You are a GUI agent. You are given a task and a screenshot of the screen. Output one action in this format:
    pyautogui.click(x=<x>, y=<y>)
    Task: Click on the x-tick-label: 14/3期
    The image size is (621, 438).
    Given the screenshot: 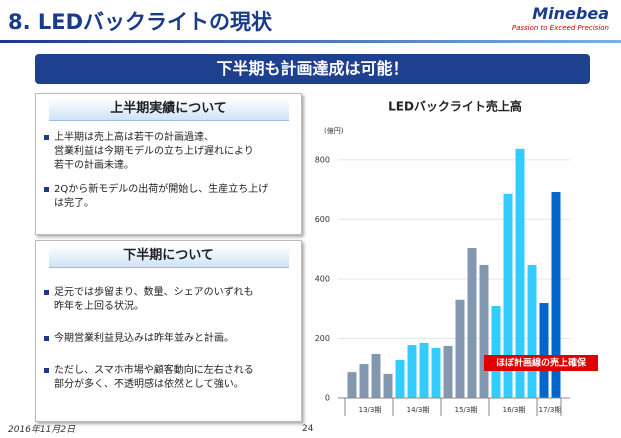 What is the action you would take?
    pyautogui.click(x=418, y=410)
    